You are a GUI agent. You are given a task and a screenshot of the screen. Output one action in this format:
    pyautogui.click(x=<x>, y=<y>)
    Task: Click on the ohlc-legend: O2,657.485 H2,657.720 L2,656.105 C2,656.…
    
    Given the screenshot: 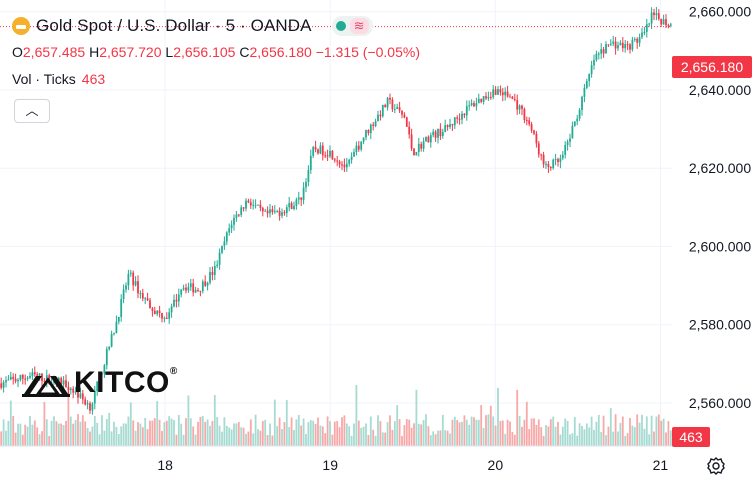 What is the action you would take?
    pyautogui.click(x=216, y=52)
    